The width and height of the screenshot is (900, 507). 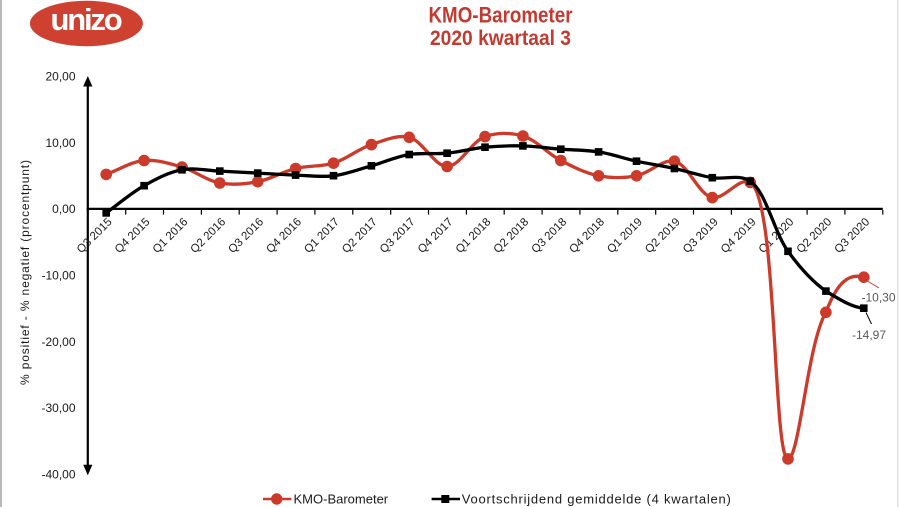 I want to click on svg-text: -20,00, so click(x=58, y=342).